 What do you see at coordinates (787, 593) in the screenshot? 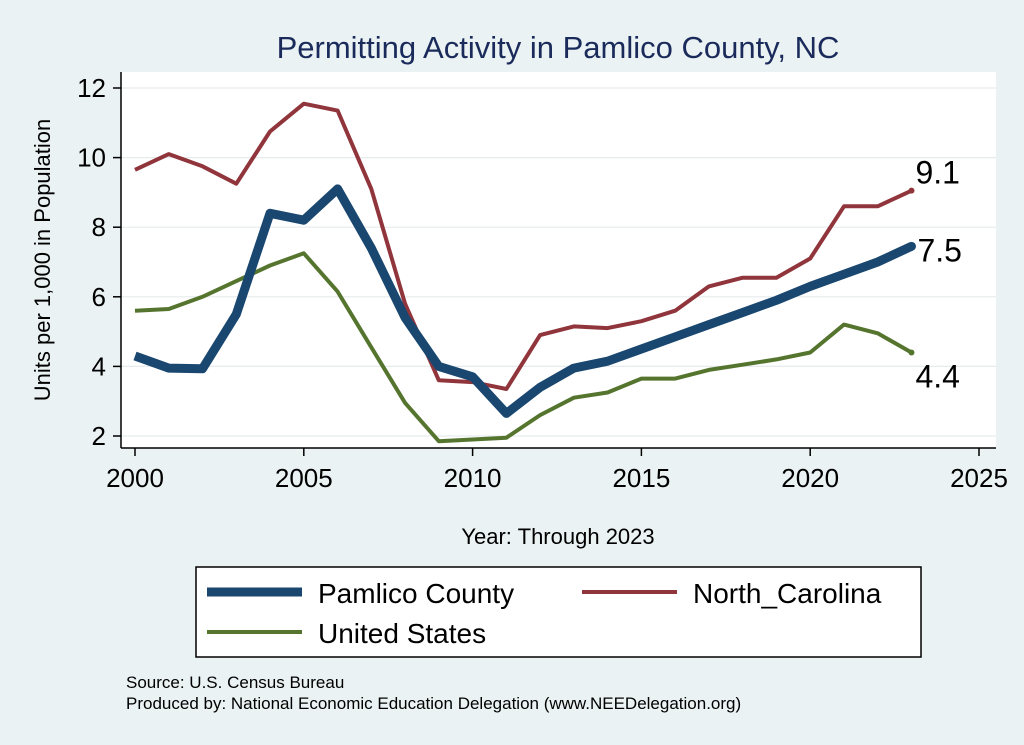
I see `legend-label-north-carolina: North_Carolina` at bounding box center [787, 593].